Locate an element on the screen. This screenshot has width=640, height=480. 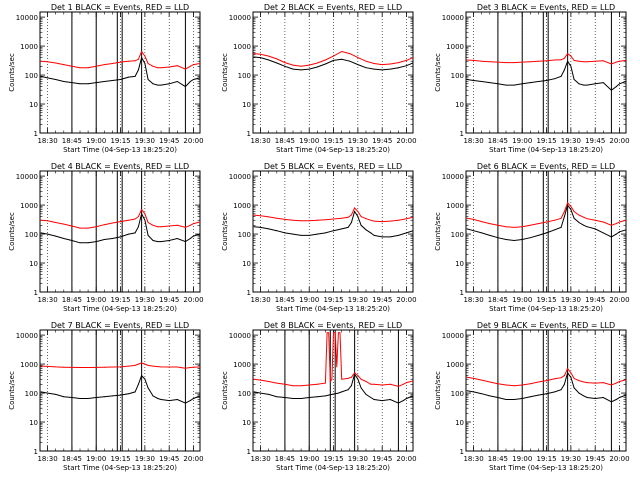
panel-title: Det 1 BLACK = Events, RED = LLD is located at coordinates (120, 7).